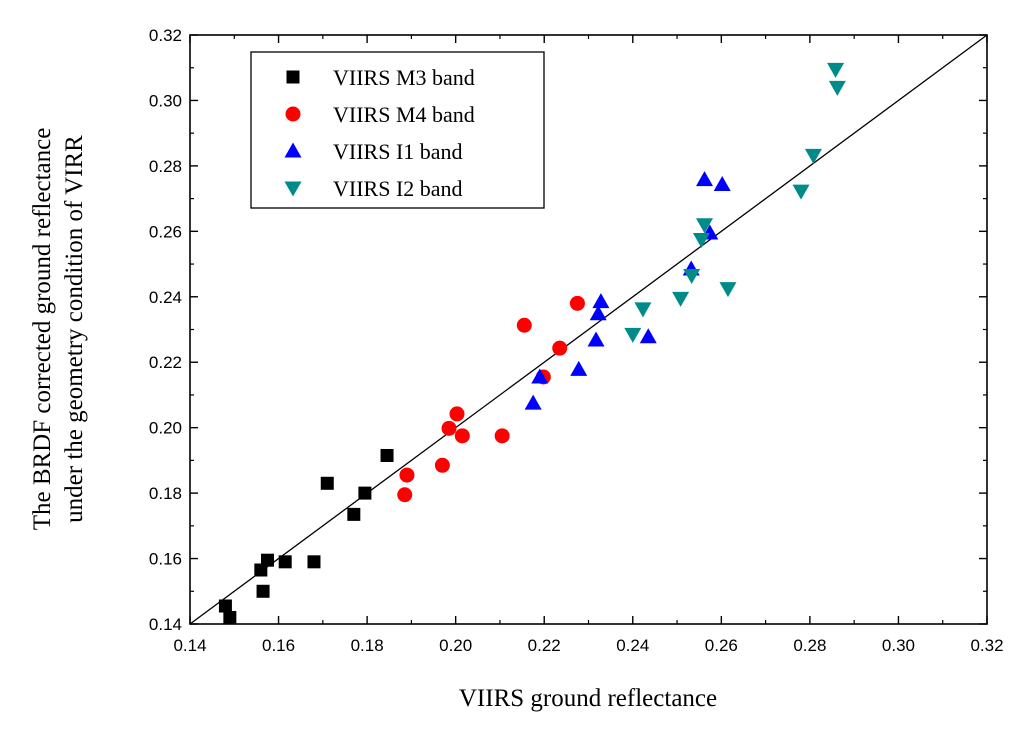  Describe the element at coordinates (986, 645) in the screenshot. I see `x-tick-label: 0.32` at that location.